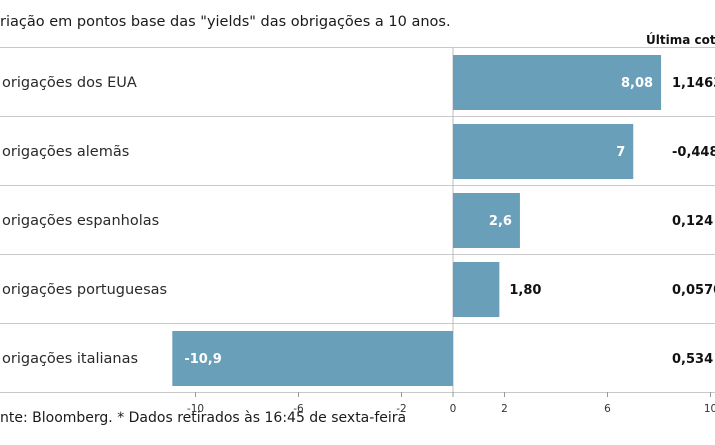  What do you see at coordinates (65, 152) in the screenshot?
I see `category-label-1: origações alemãs` at bounding box center [65, 152].